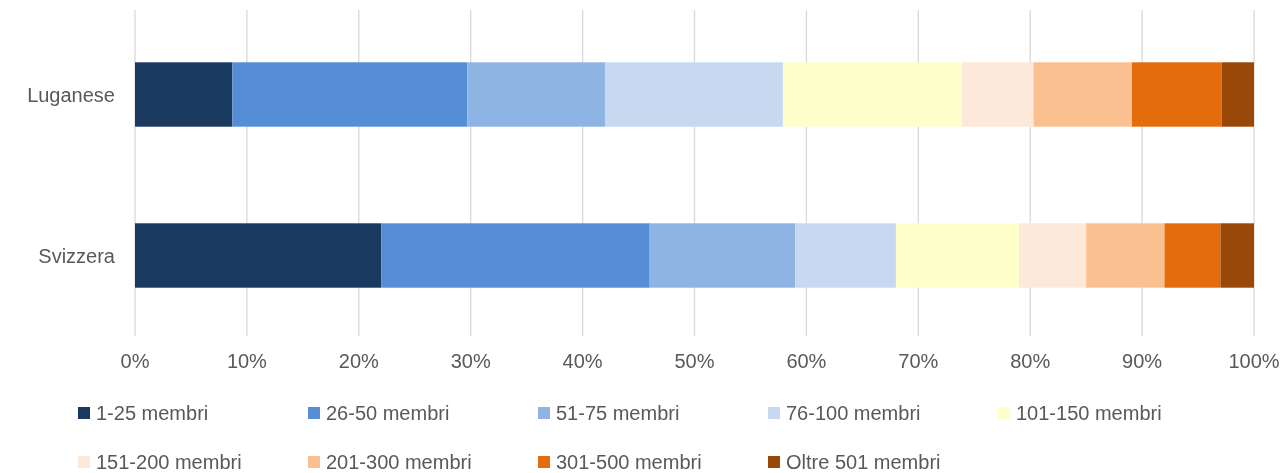  What do you see at coordinates (582, 361) in the screenshot?
I see `x-tick-label: 40%` at bounding box center [582, 361].